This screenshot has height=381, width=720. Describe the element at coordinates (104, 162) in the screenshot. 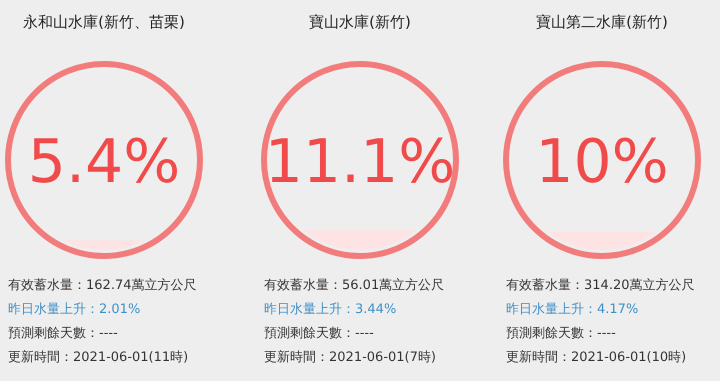

I see `data-label: 5.4%` at that location.